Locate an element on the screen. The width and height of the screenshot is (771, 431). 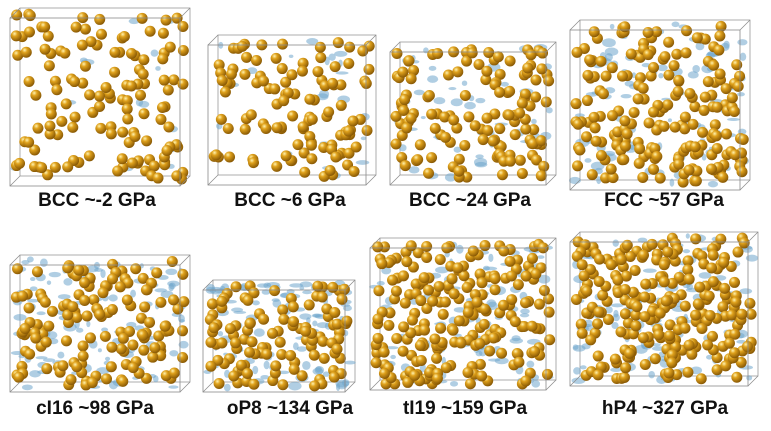
panel-label: cI16 ~98 GPa is located at coordinates (95, 408).